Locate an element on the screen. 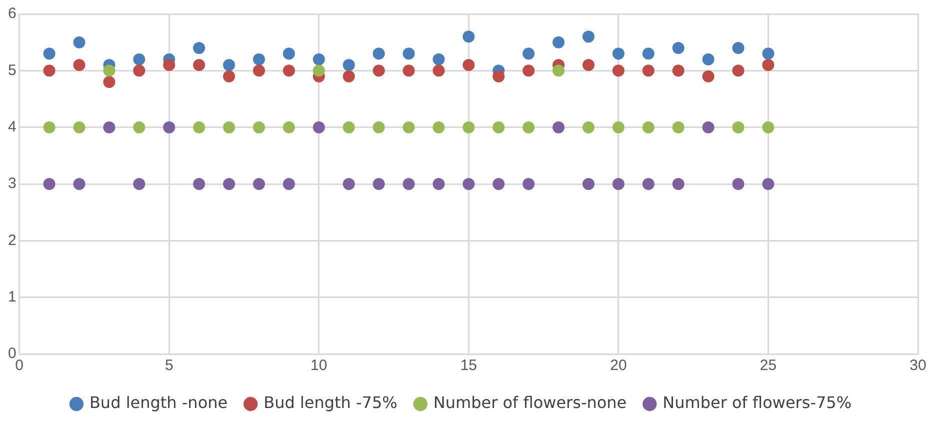  legend-label: Bud length -75% is located at coordinates (331, 402).